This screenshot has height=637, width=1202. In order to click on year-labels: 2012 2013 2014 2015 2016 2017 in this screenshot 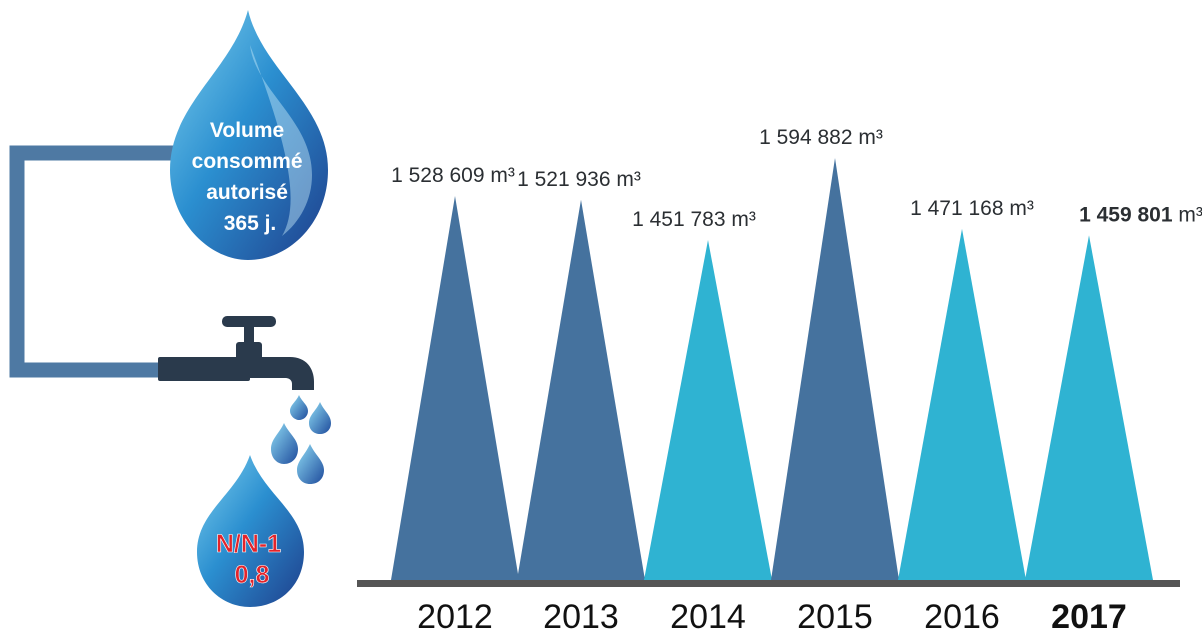, I will do `click(772, 617)`.